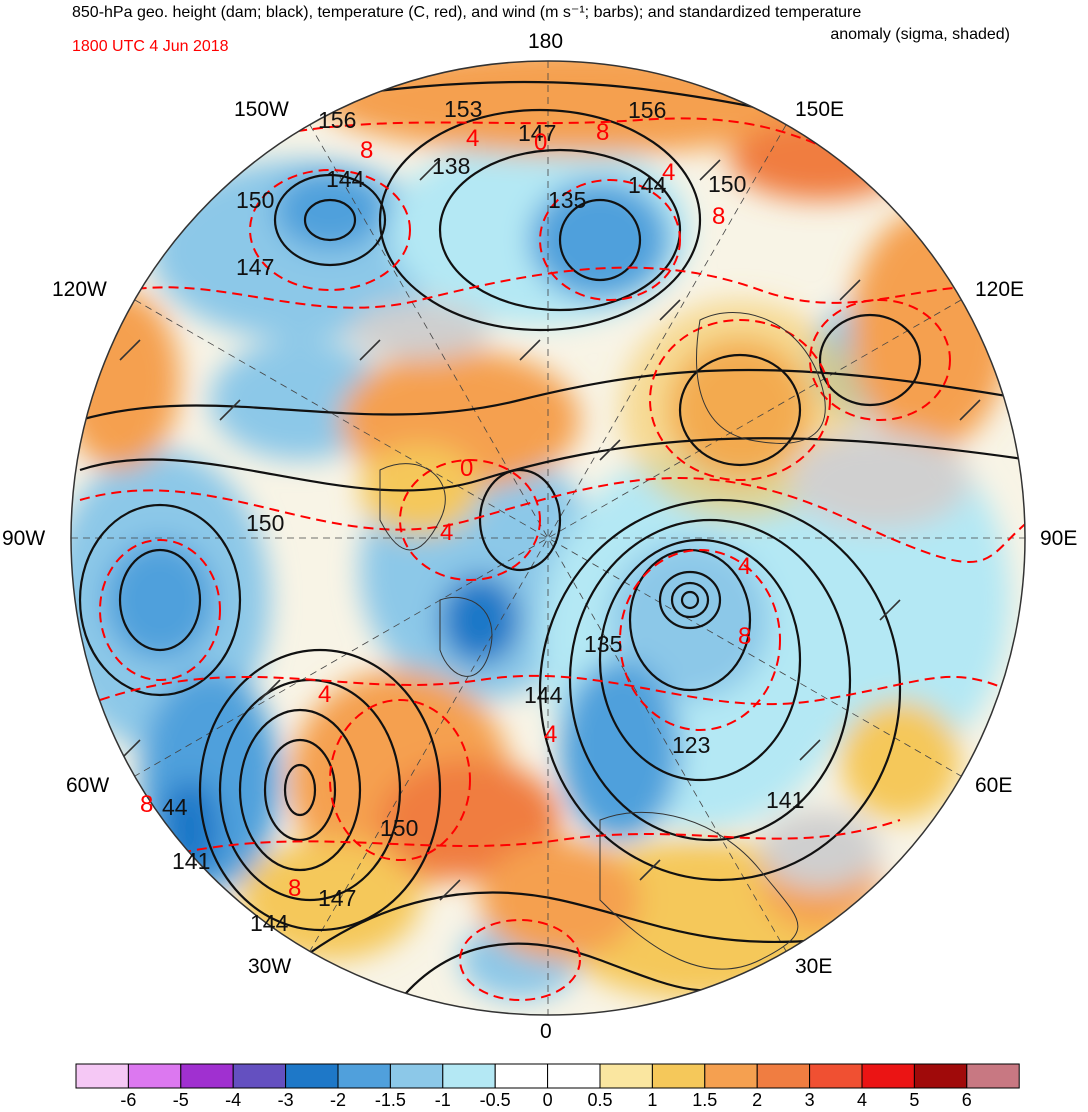  I want to click on height-label: 44, so click(175, 807).